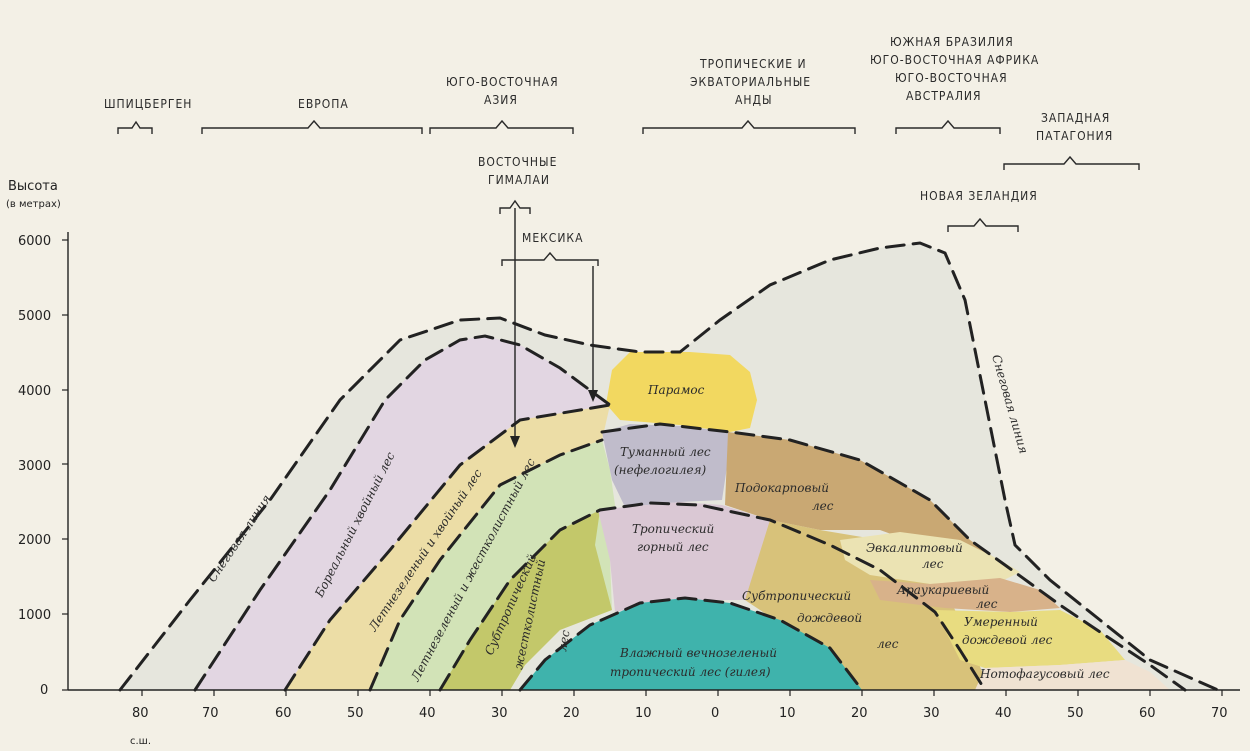  What do you see at coordinates (673, 529) in the screenshot?
I see `label-trop-montane-1: Тропический` at bounding box center [673, 529].